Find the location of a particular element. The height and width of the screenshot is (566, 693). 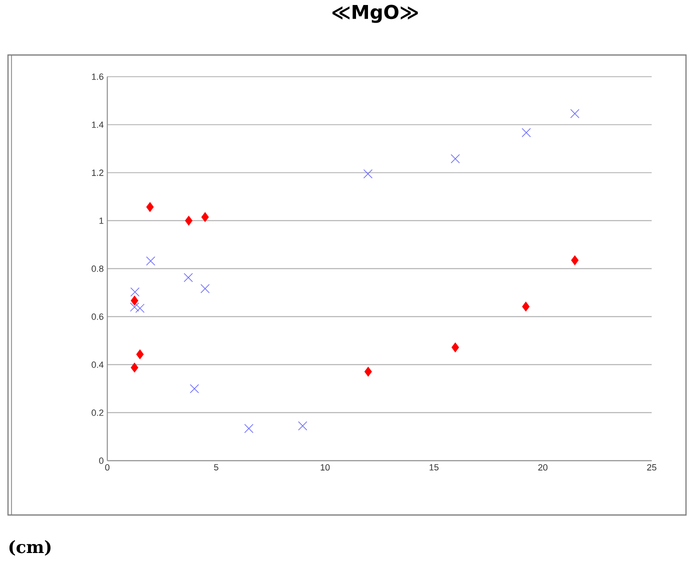

x-axis-title: (cm) is located at coordinates (30, 548).